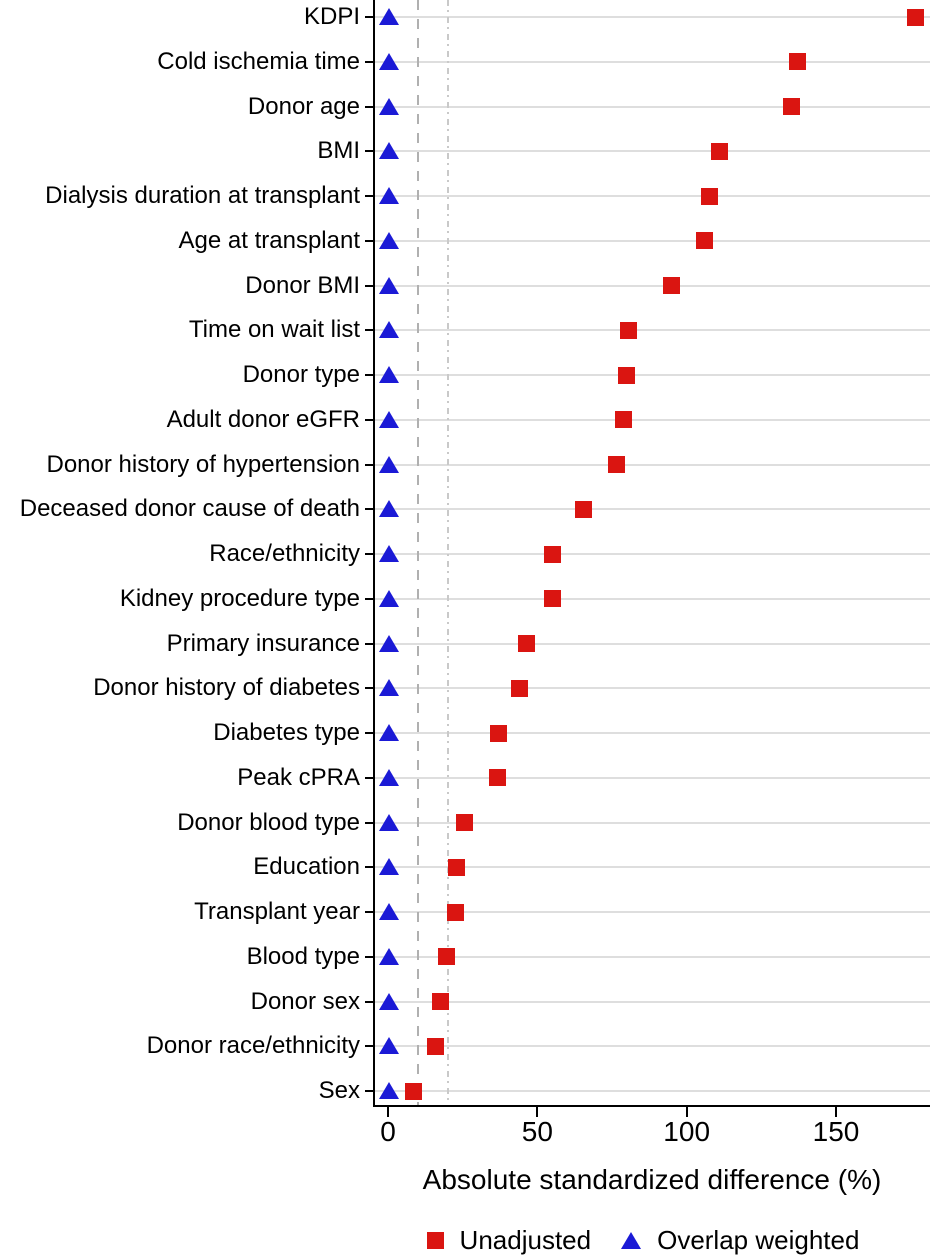 Image resolution: width=932 pixels, height=1258 pixels. What do you see at coordinates (339, 1090) in the screenshot?
I see `y-axis-label: Sex` at bounding box center [339, 1090].